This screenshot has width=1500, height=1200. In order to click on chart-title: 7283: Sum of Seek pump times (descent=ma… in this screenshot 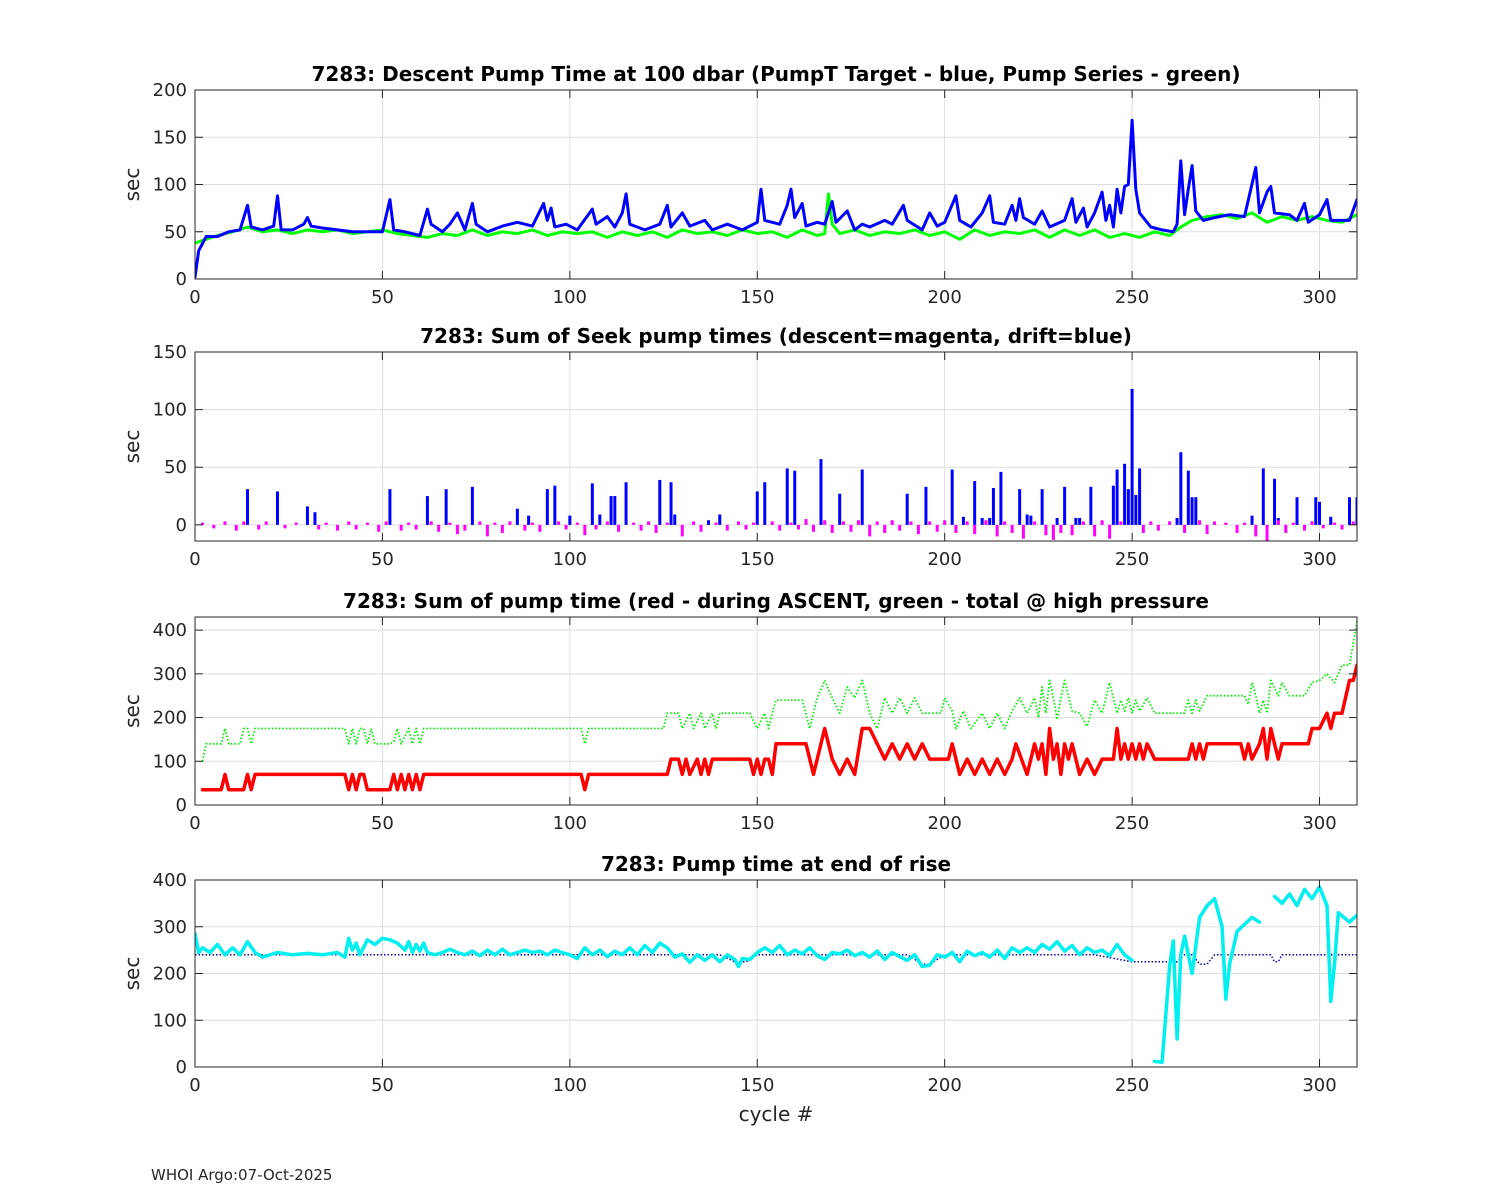, I will do `click(776, 336)`.